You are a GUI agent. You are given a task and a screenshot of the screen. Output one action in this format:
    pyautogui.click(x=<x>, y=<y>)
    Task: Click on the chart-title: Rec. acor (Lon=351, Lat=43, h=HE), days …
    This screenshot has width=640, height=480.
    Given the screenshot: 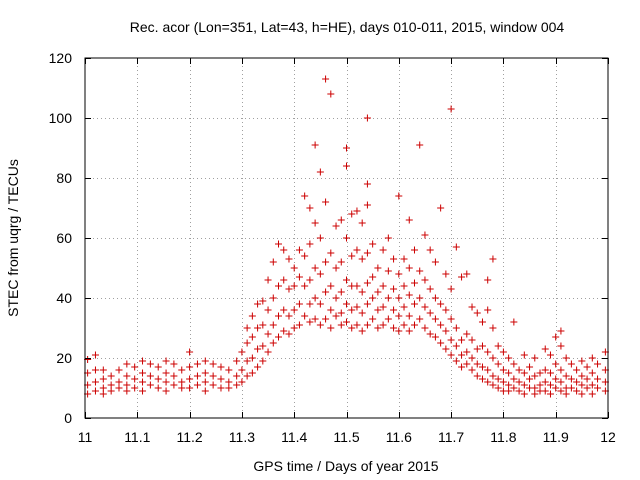 What is the action you would take?
    pyautogui.click(x=347, y=27)
    